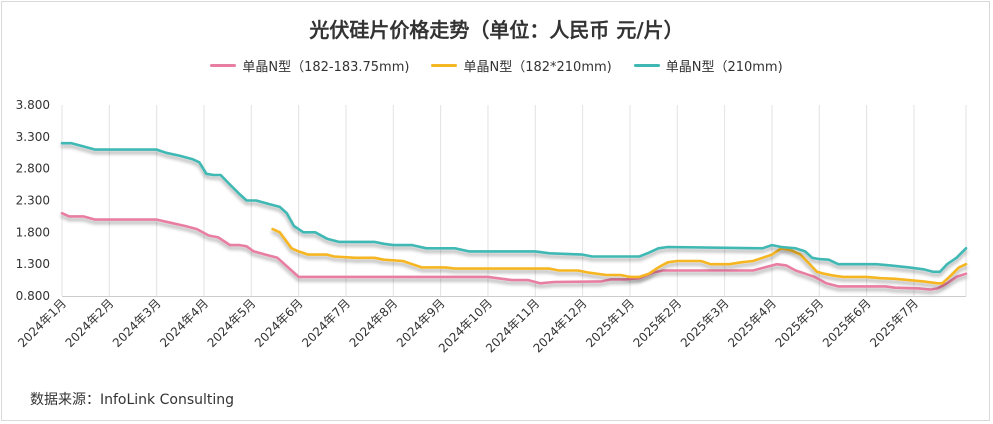 Image resolution: width=993 pixels, height=424 pixels. I want to click on legend-entry-210: 单晶N型（210mm), so click(708, 65).